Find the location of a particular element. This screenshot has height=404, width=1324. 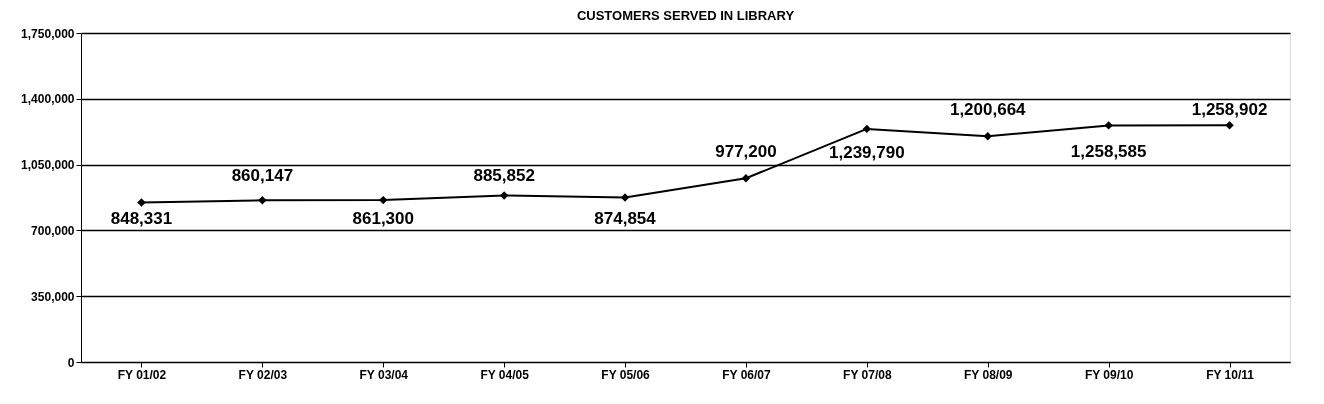

y-tick-label: 1,050,000 is located at coordinates (48, 165).